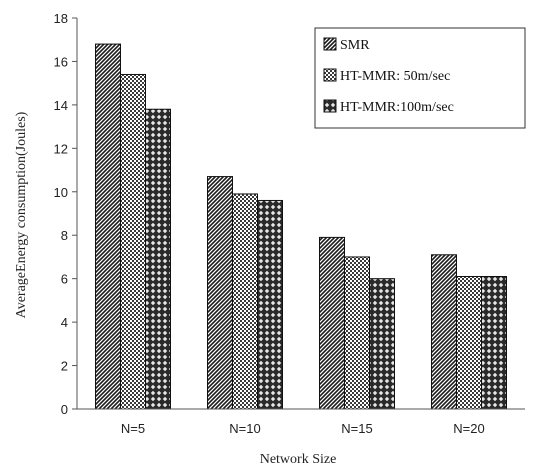  Describe the element at coordinates (303, 428) in the screenshot. I see `x-axis-ticks: N=5 N=10 N=15 N=20` at that location.